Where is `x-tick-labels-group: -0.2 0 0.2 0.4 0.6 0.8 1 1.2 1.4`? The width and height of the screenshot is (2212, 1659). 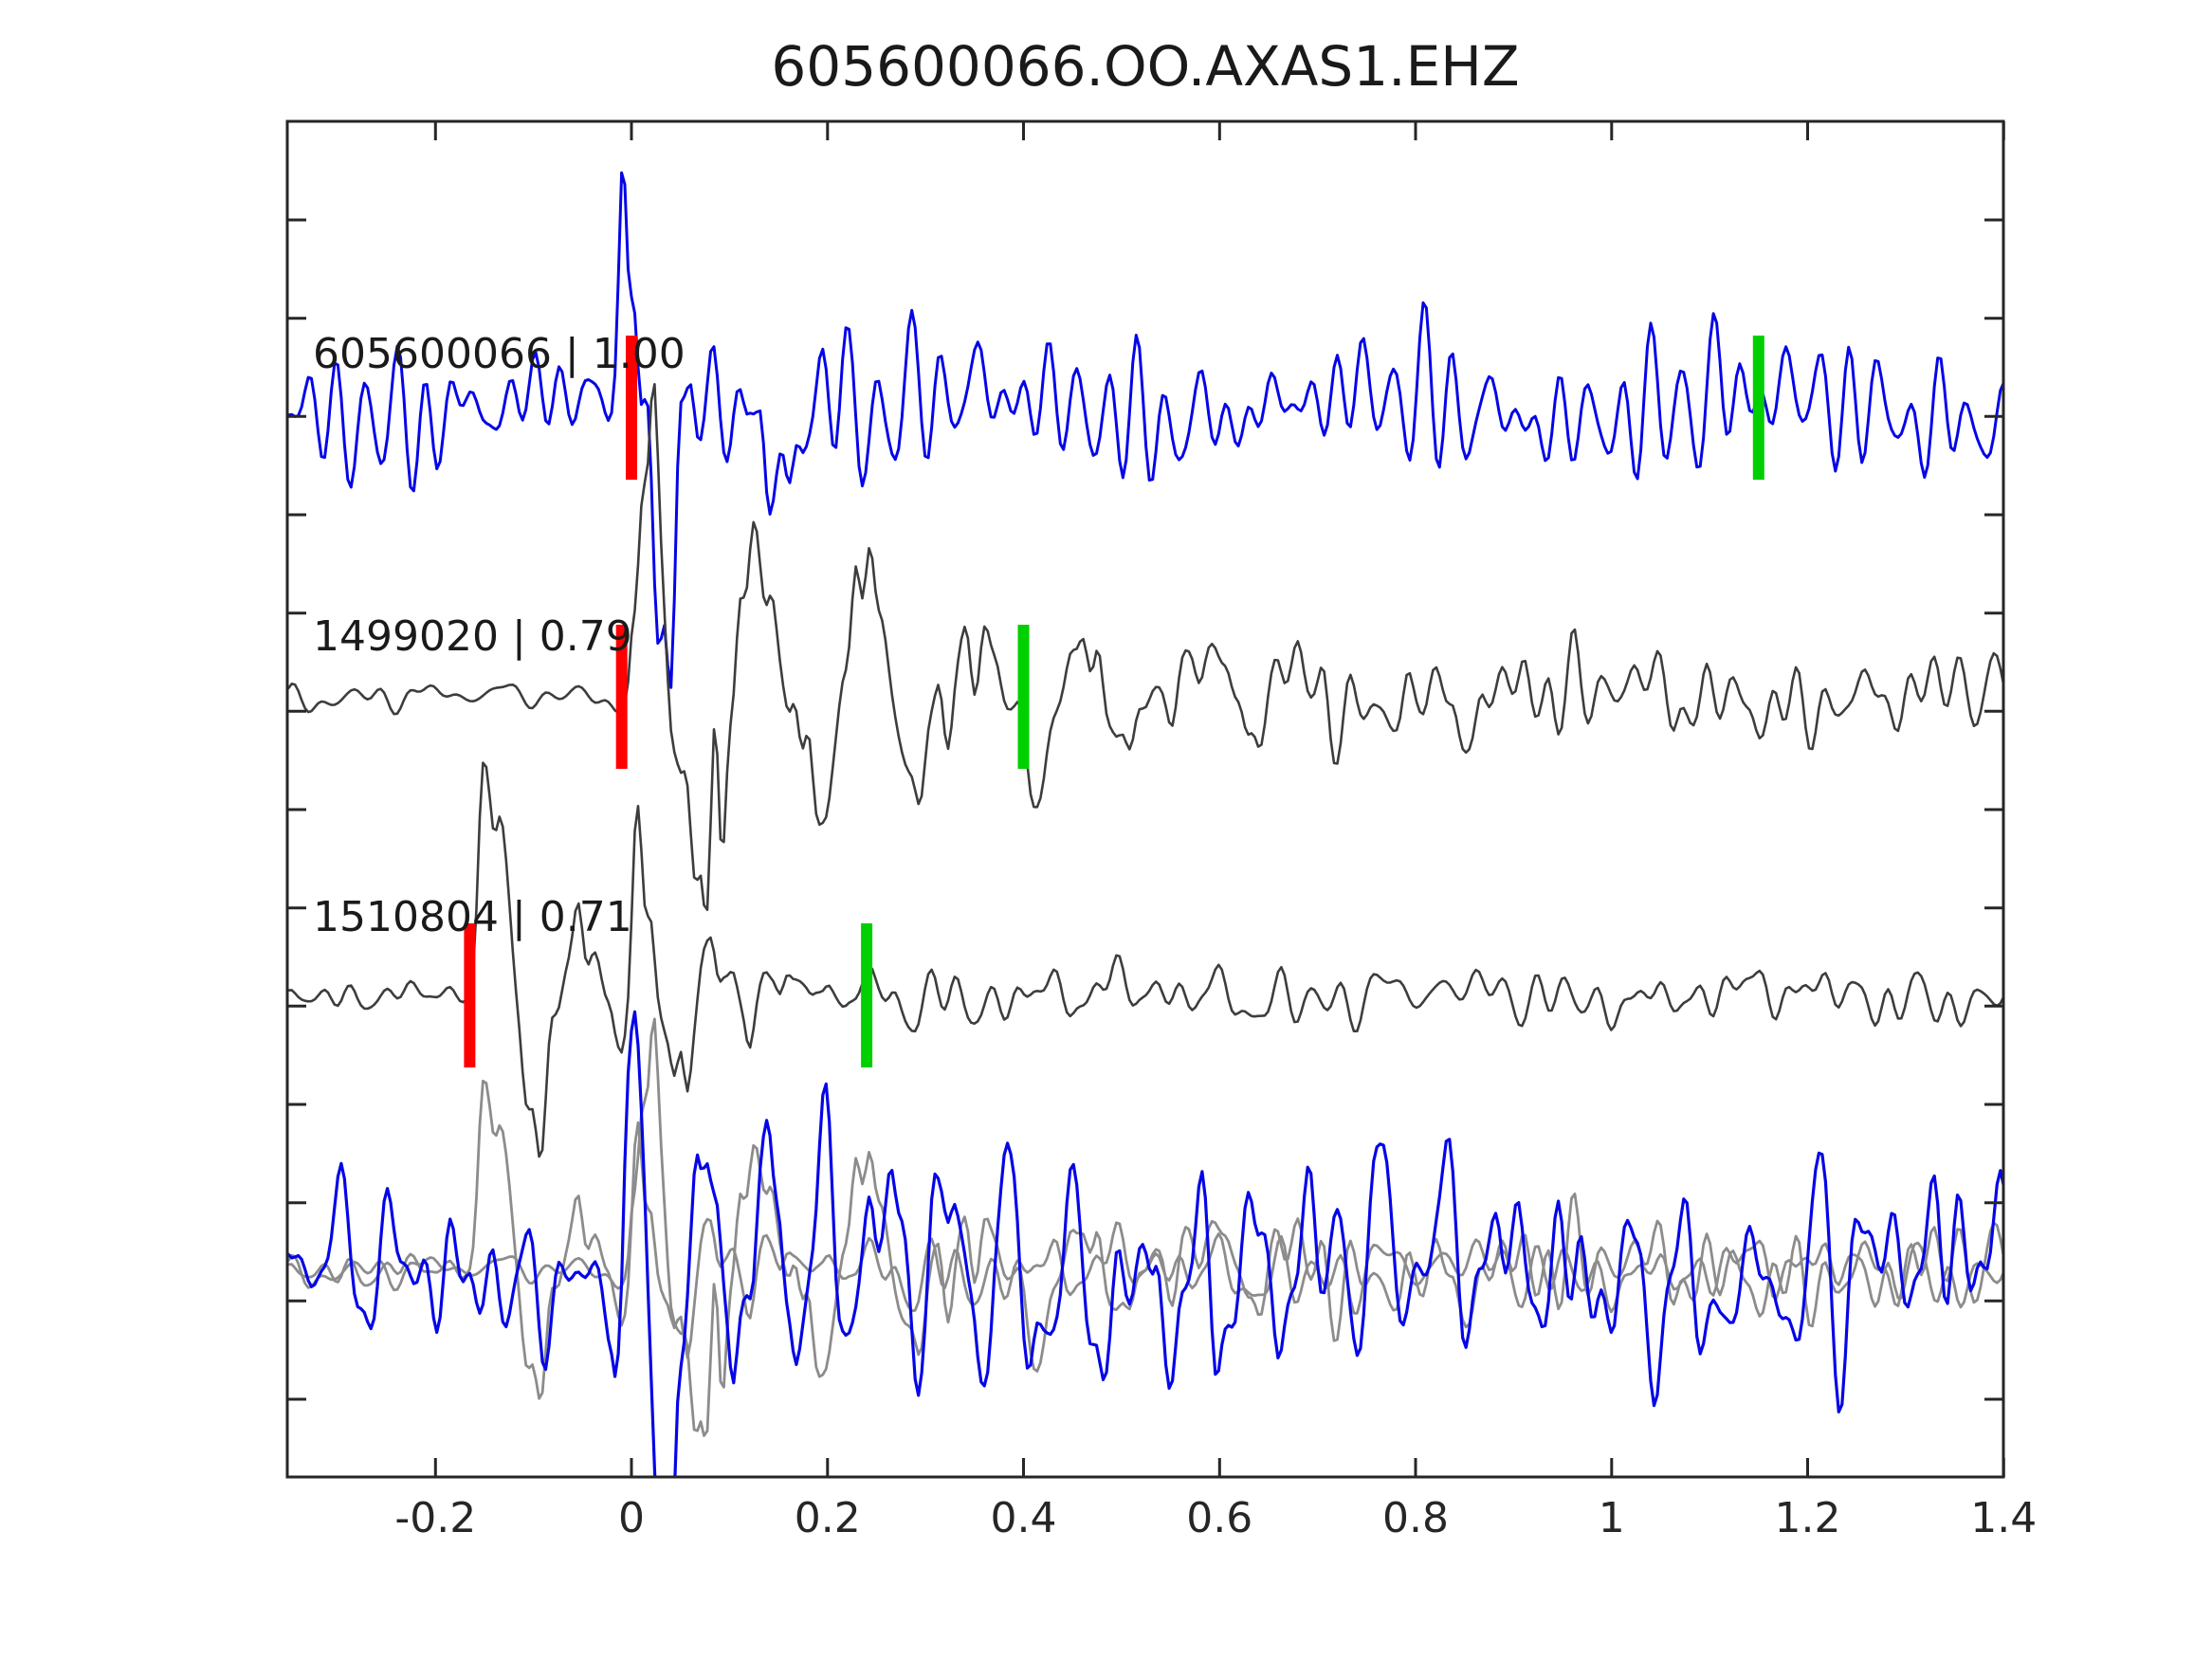
x-tick-labels-group: -0.2 0 0.2 0.4 0.6 0.8 1 1.2 1.4 is located at coordinates (1215, 1518).